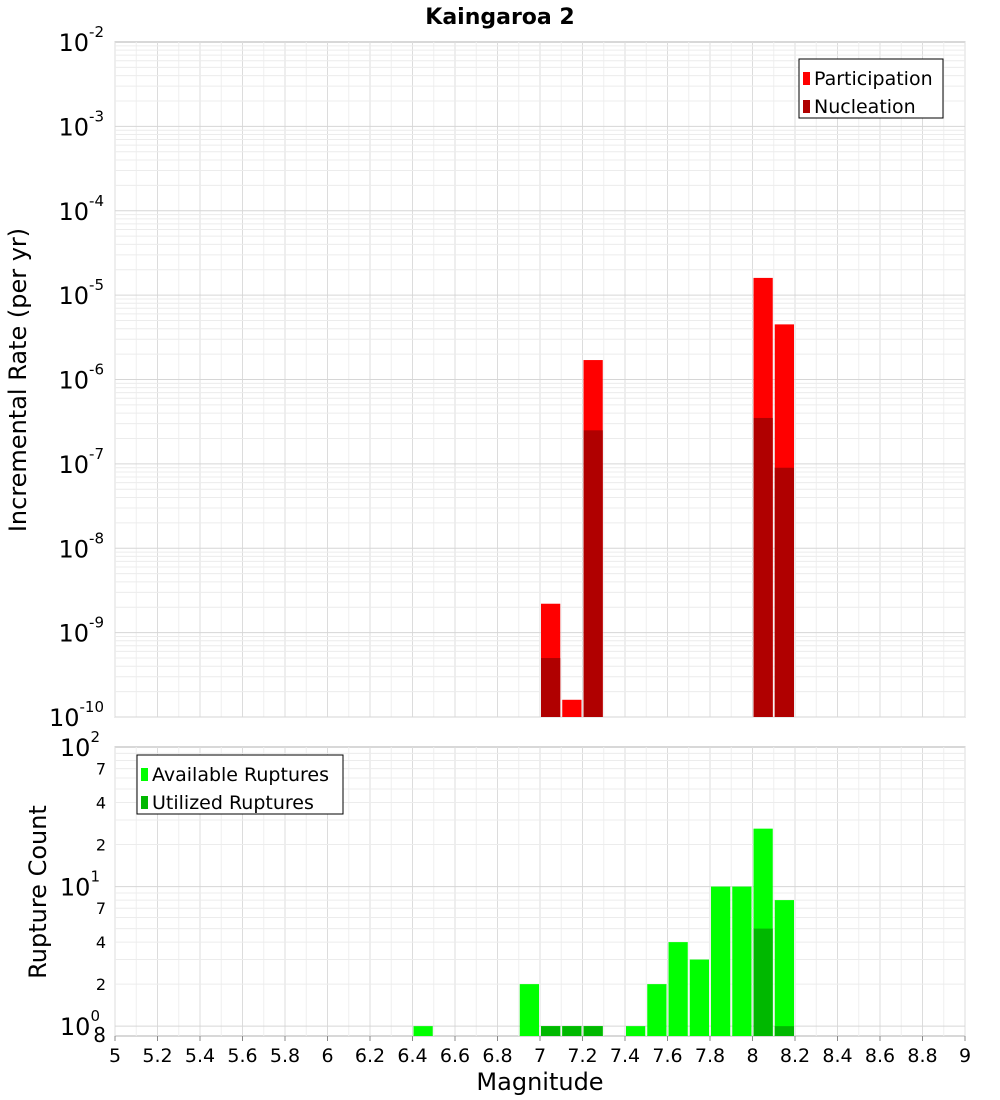  What do you see at coordinates (710, 1056) in the screenshot?
I see `x-tick-label: 7.8` at bounding box center [710, 1056].